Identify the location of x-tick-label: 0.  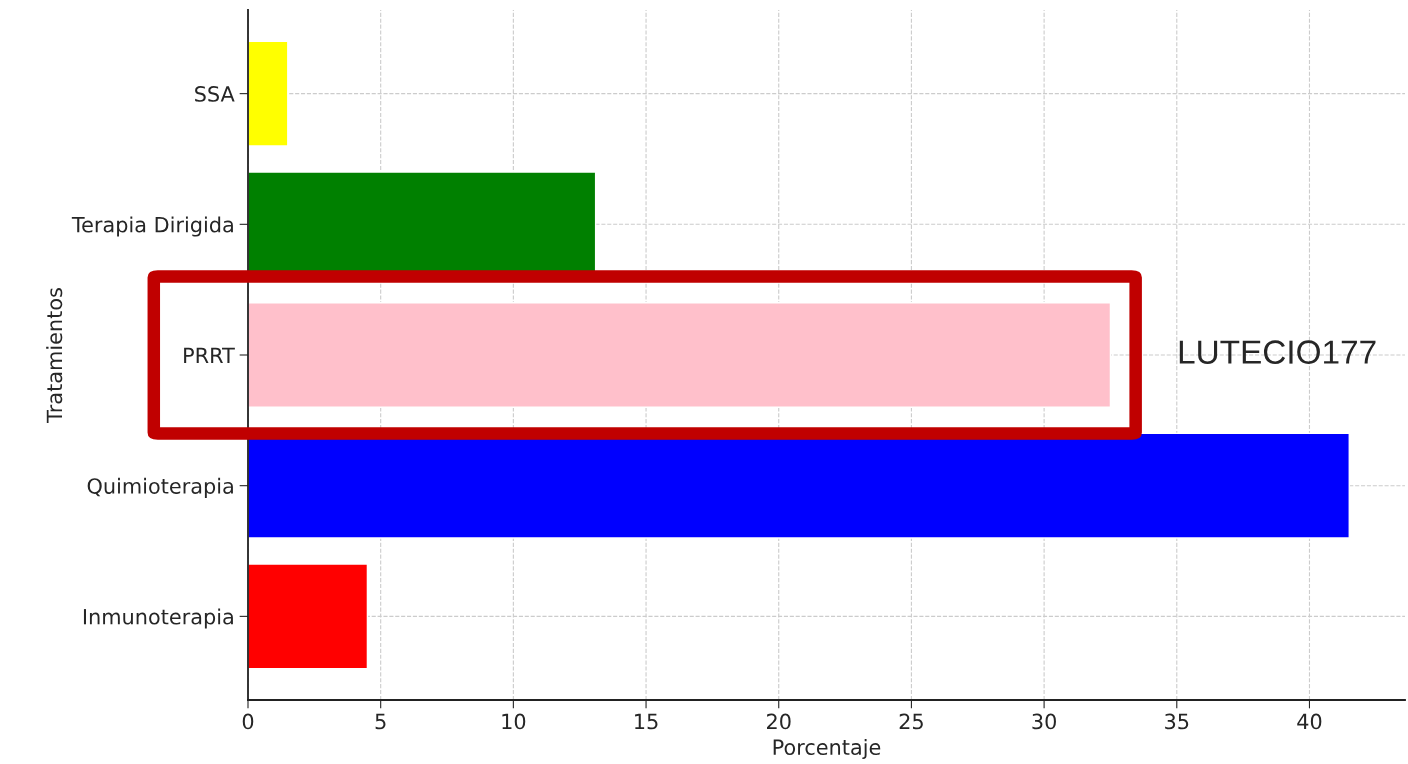
(248, 721).